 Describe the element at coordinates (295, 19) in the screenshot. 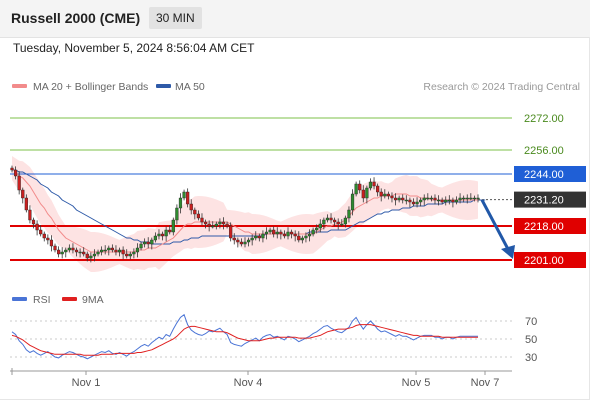

I see `chart-header: Russell 2000 (CME) 30 MIN` at that location.